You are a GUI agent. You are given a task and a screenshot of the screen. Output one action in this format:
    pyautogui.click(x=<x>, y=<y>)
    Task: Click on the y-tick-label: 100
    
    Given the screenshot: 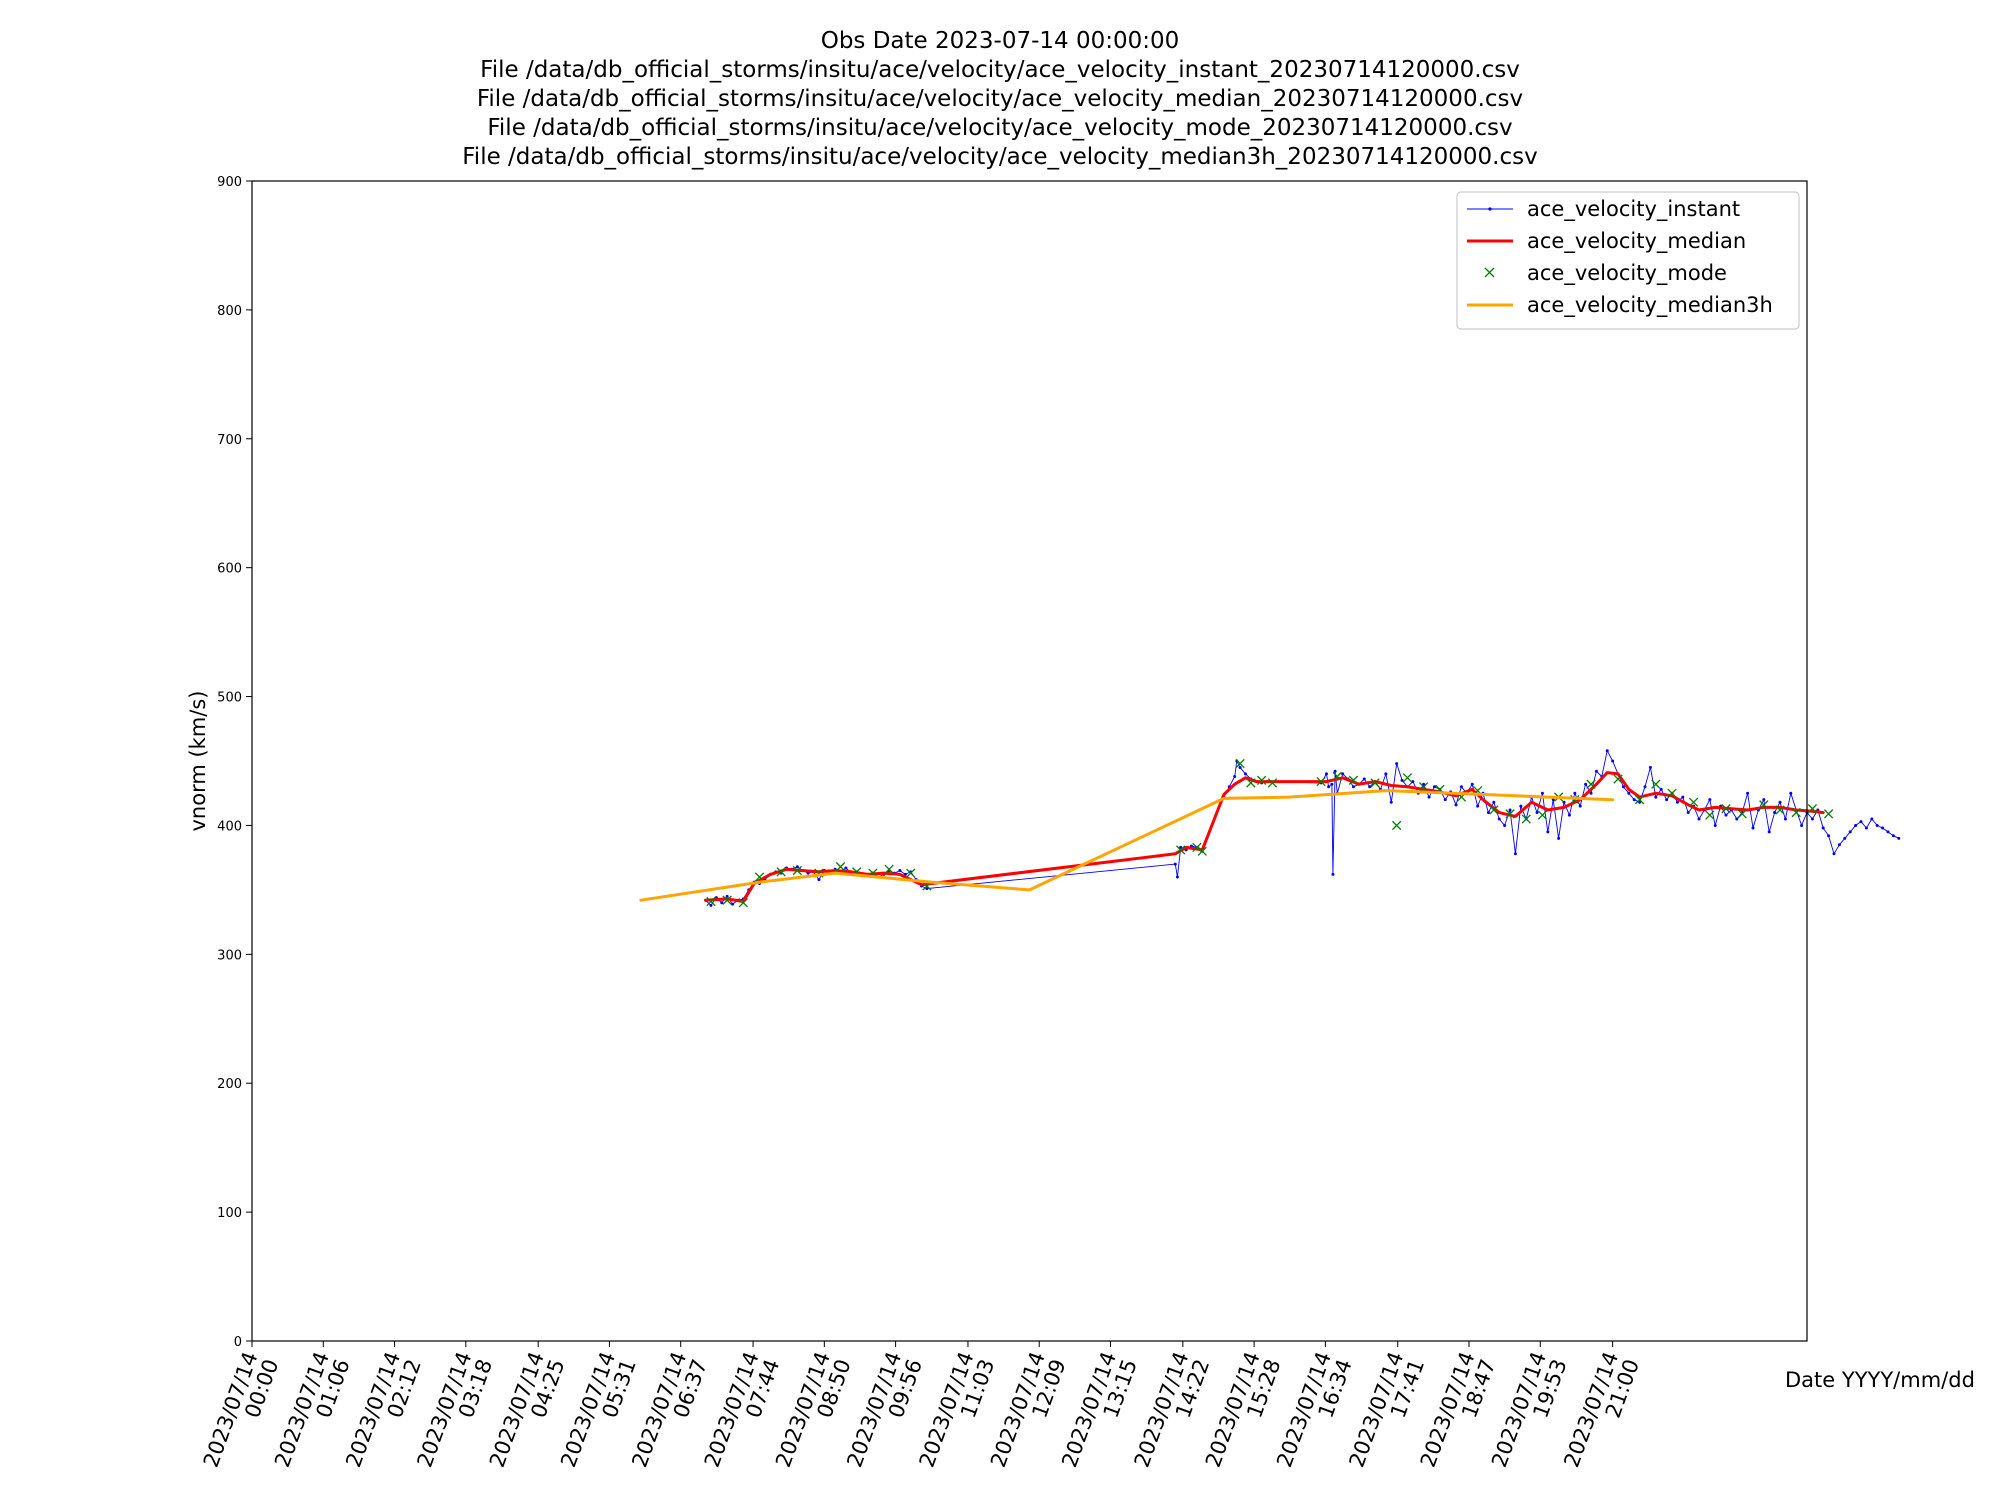 What is the action you would take?
    pyautogui.click(x=229, y=1213)
    